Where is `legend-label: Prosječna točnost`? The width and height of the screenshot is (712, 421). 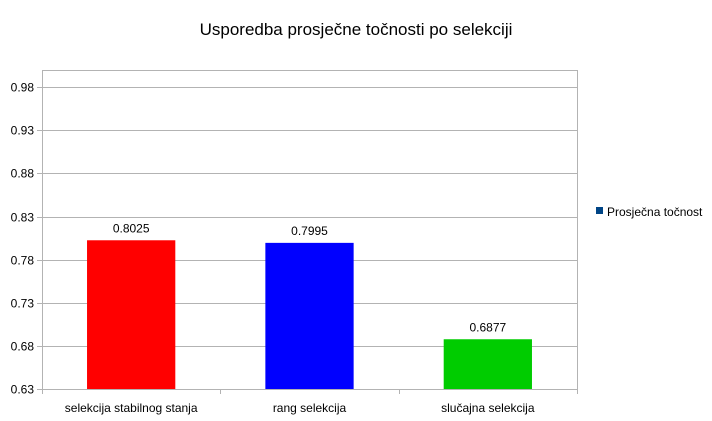 legend-label: Prosječna točnost is located at coordinates (655, 212).